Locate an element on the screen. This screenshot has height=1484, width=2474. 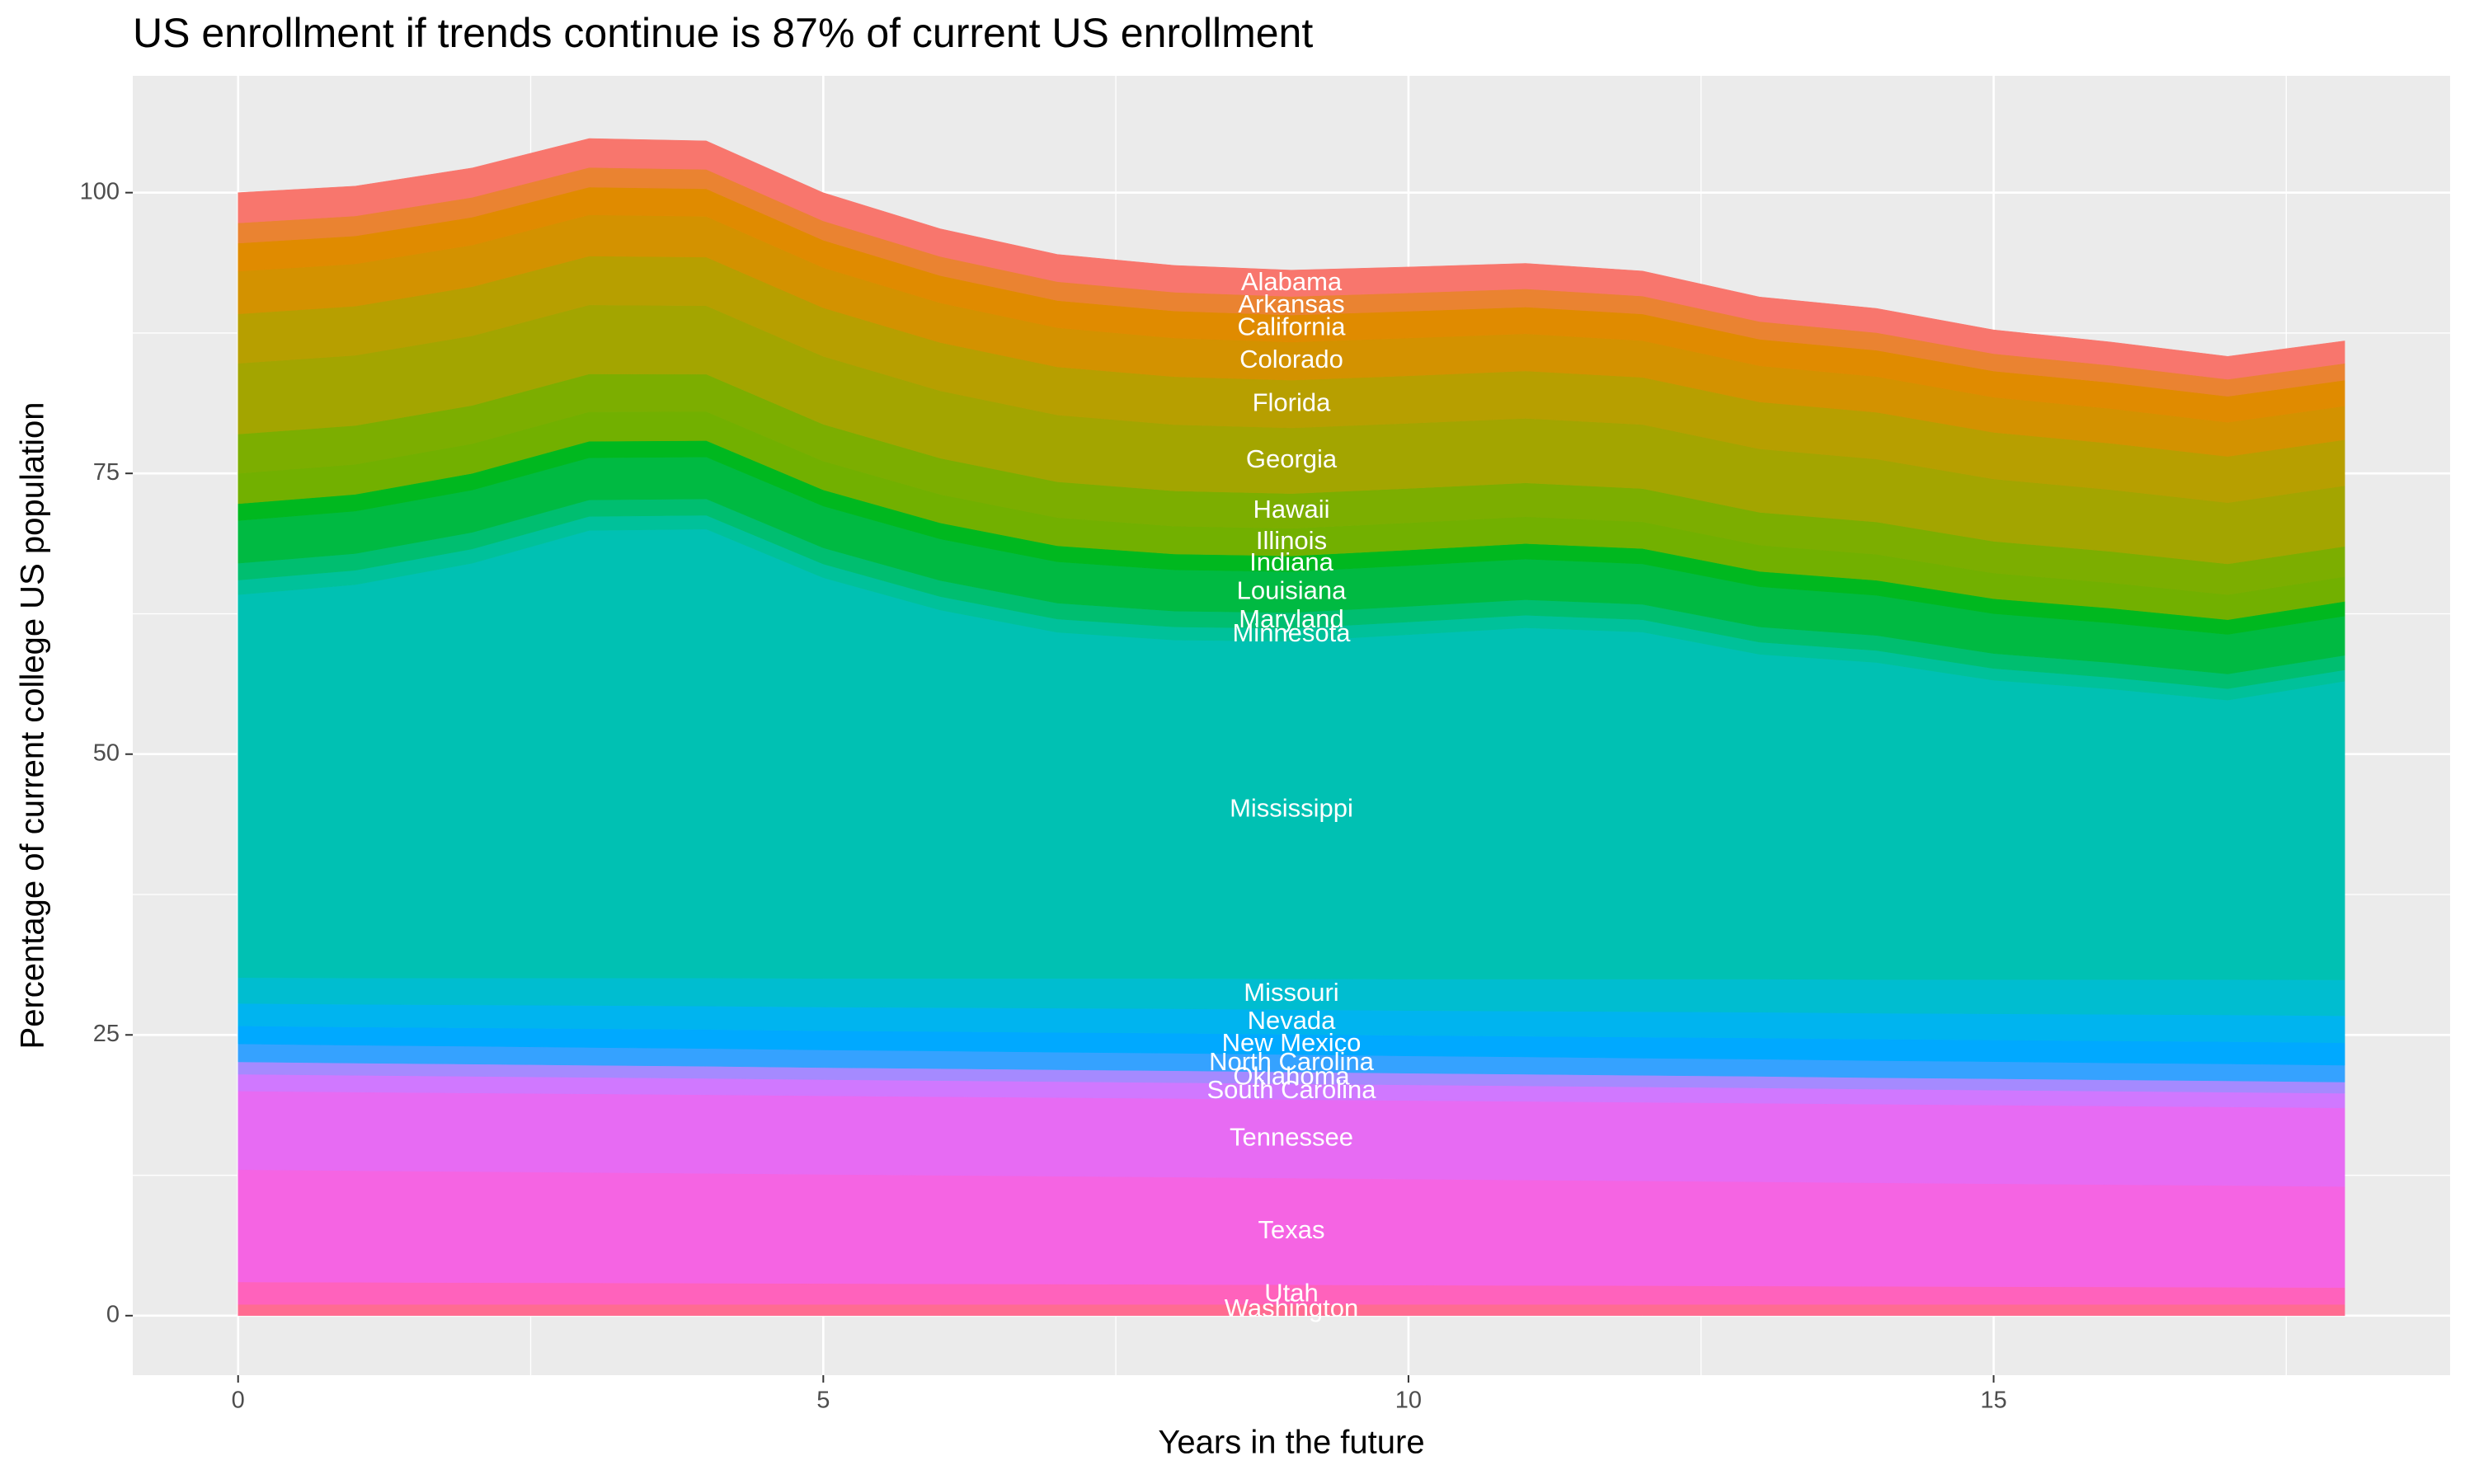
area-label: Texas is located at coordinates (1291, 1229).